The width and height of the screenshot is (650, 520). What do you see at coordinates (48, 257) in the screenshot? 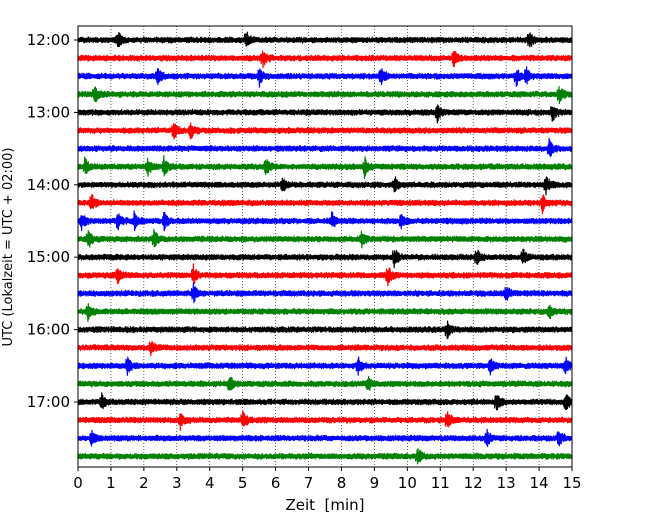
I see `y-tick-label: 15:00` at bounding box center [48, 257].